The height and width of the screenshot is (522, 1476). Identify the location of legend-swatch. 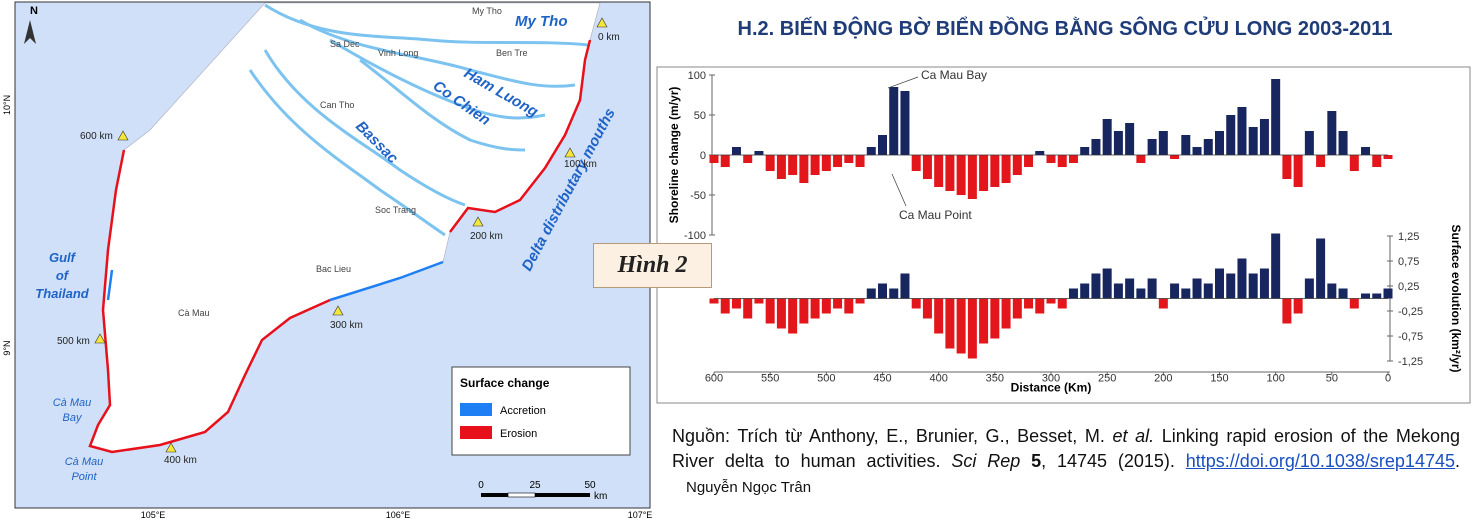
(476, 432).